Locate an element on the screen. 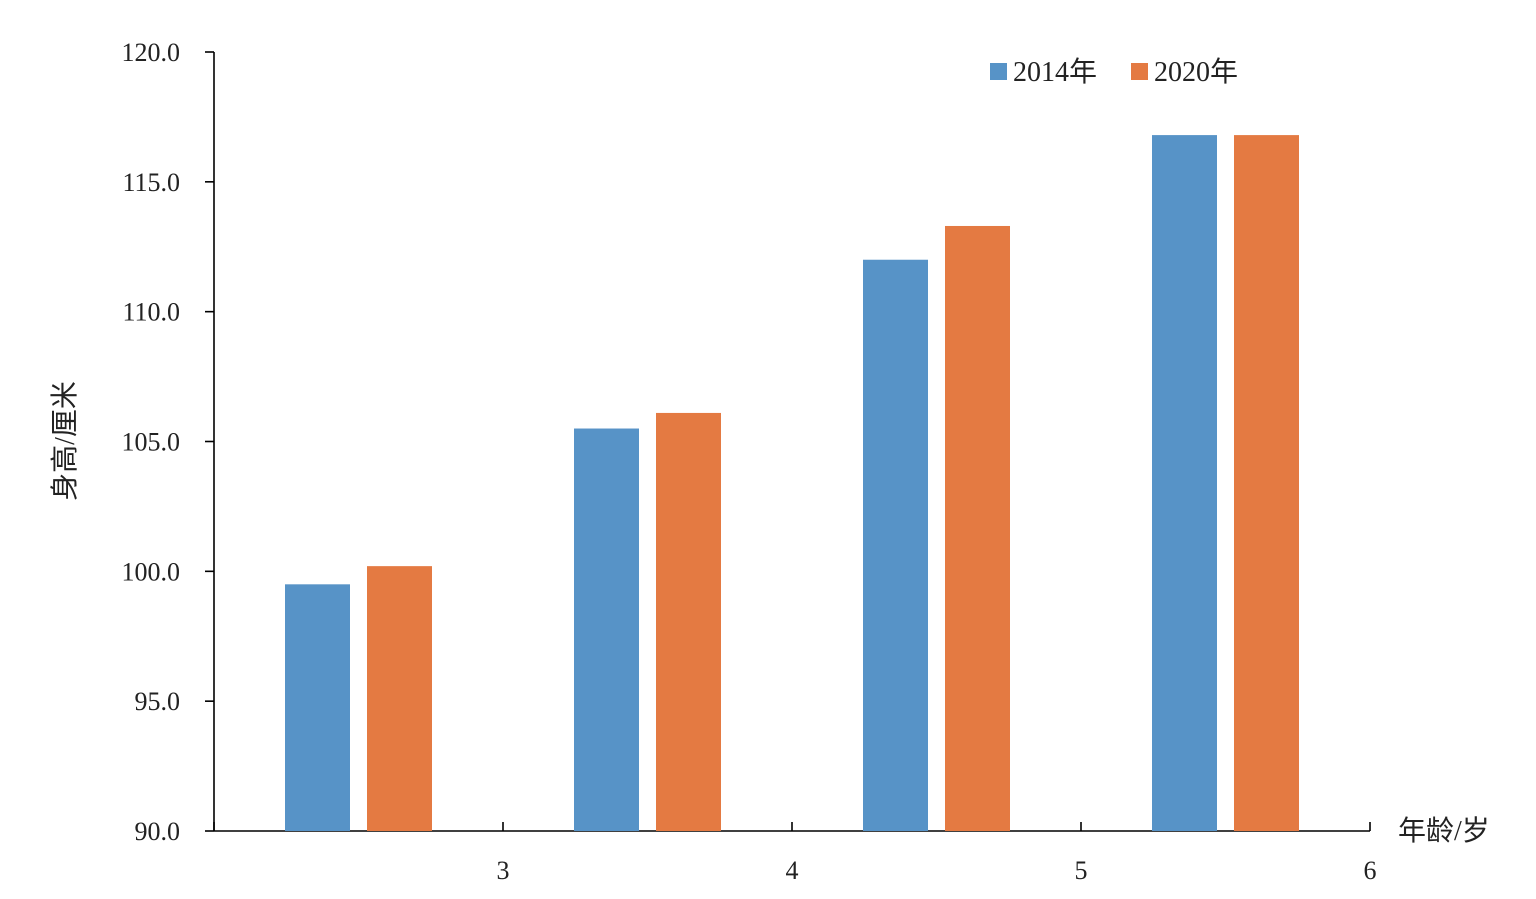 The height and width of the screenshot is (899, 1536). x-axis: 3 4 5 6 is located at coordinates (795, 853).